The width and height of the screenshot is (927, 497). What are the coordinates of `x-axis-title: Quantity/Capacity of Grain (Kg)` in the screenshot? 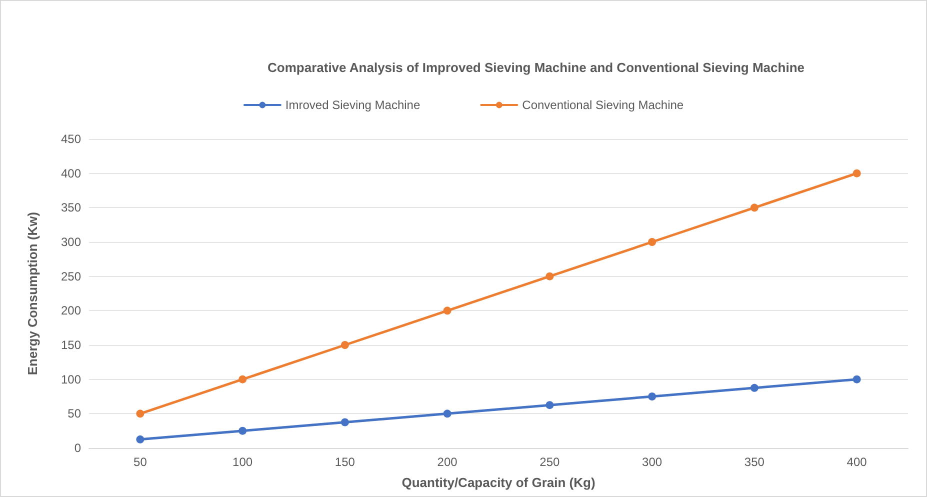 It's located at (499, 482).